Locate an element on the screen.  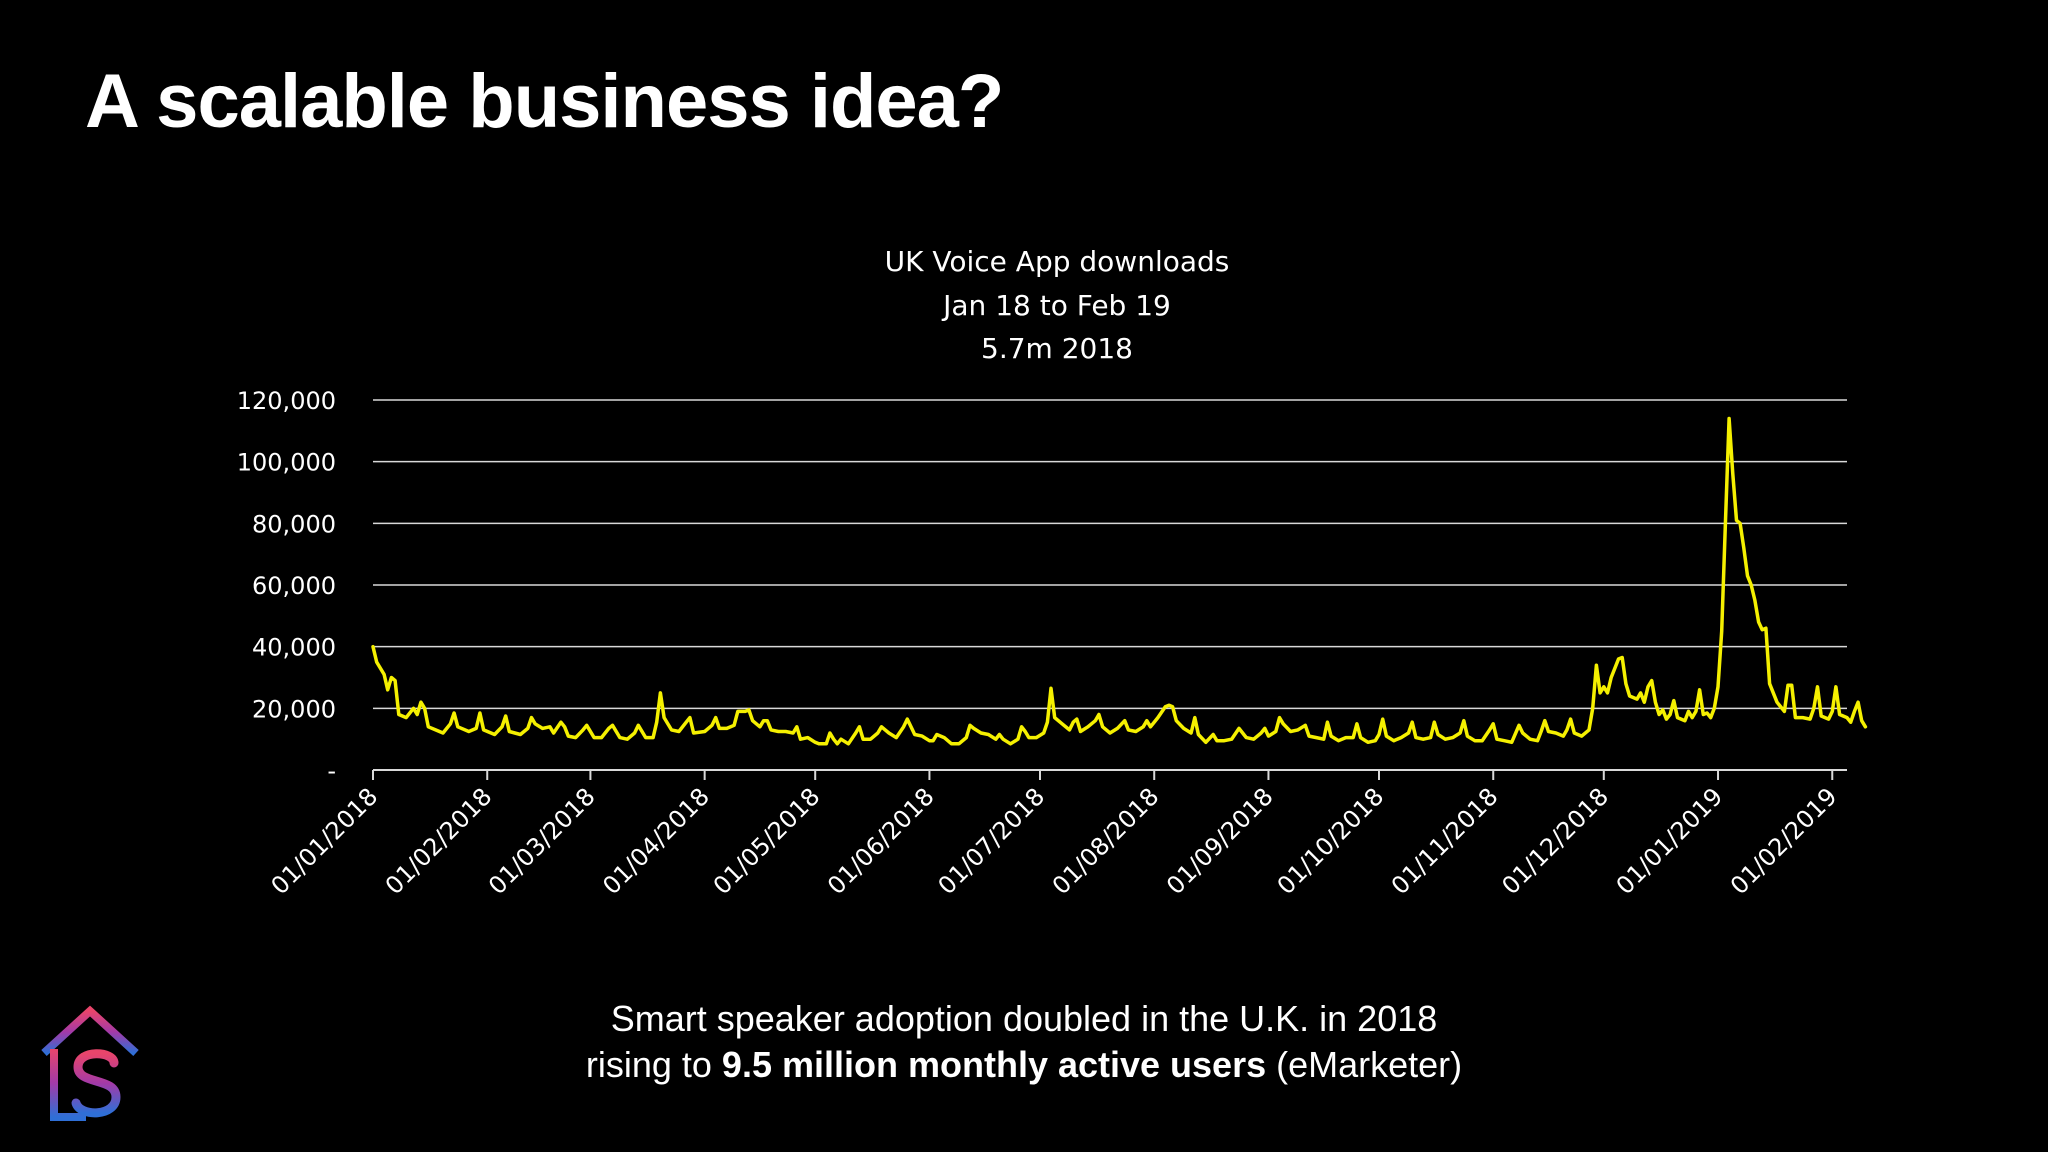
caption-line-2-suffix: (eMarketer) is located at coordinates (1364, 1064).